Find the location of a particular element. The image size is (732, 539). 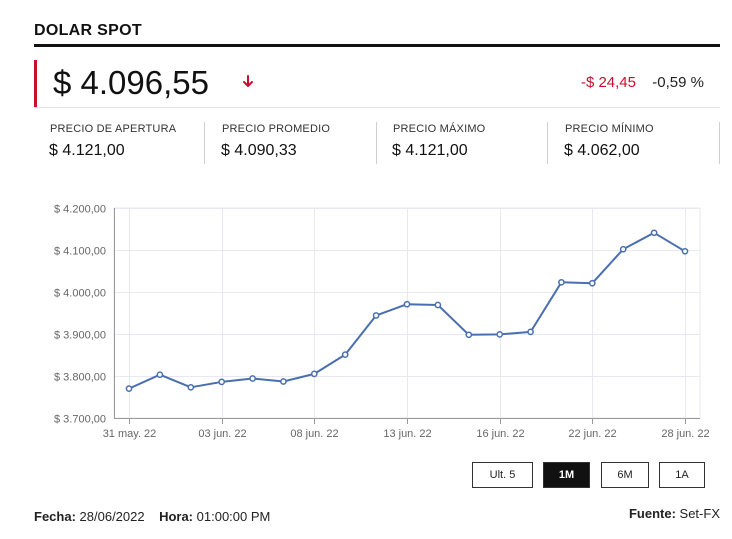

x-tick-label: 03 jun. 22 is located at coordinates (222, 434).